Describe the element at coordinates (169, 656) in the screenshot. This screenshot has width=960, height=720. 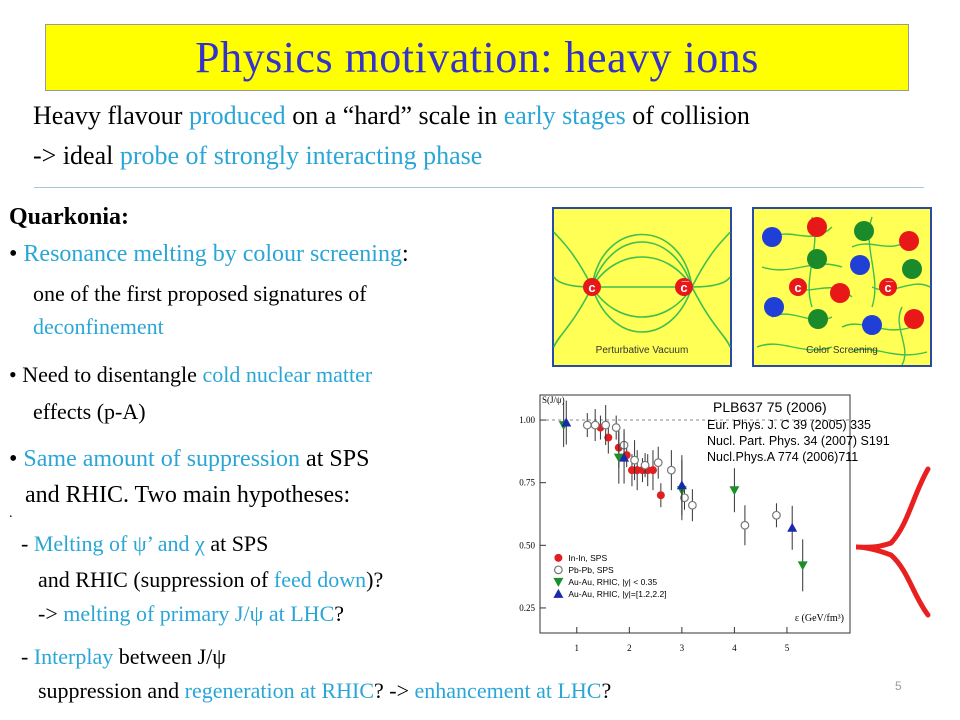
I see `text: between J/ψ` at that location.